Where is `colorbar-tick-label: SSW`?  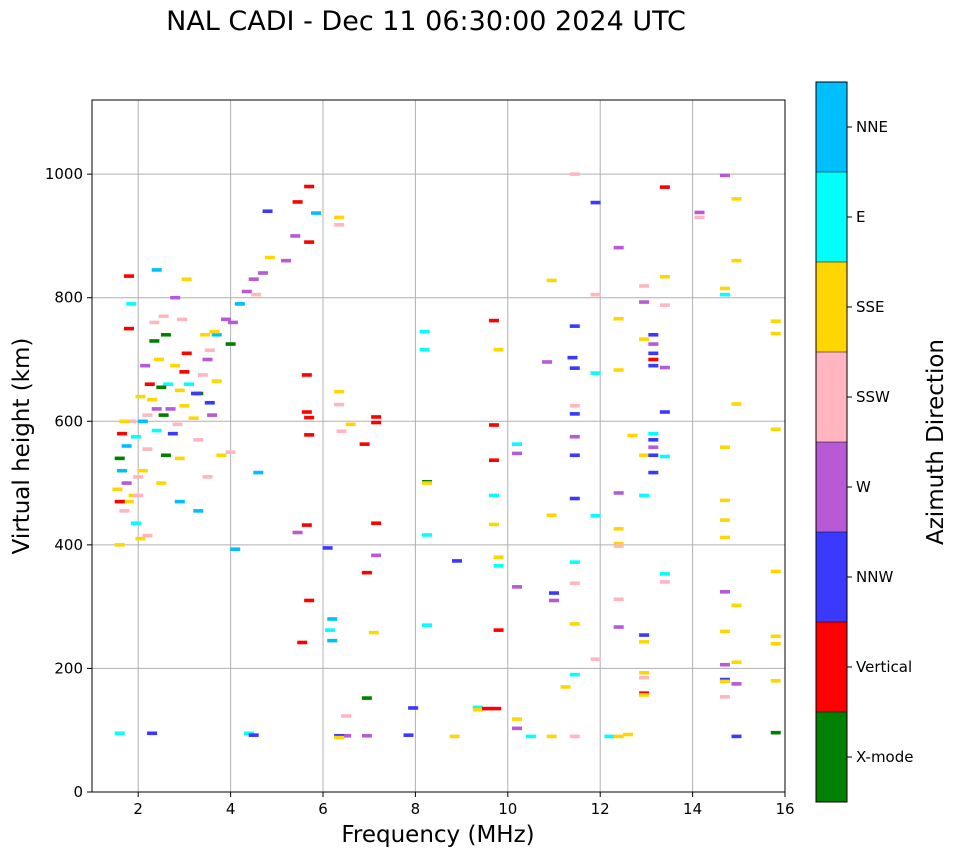
colorbar-tick-label: SSW is located at coordinates (873, 397).